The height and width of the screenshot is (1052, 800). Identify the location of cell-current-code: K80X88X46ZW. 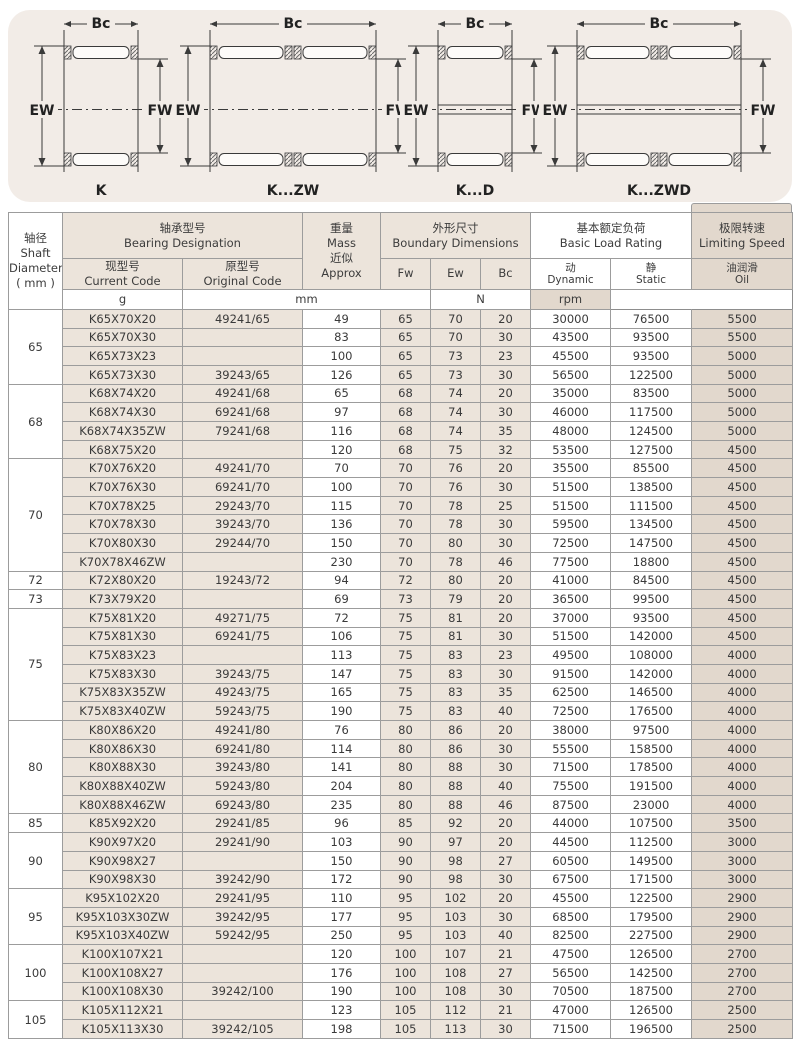
(122, 804).